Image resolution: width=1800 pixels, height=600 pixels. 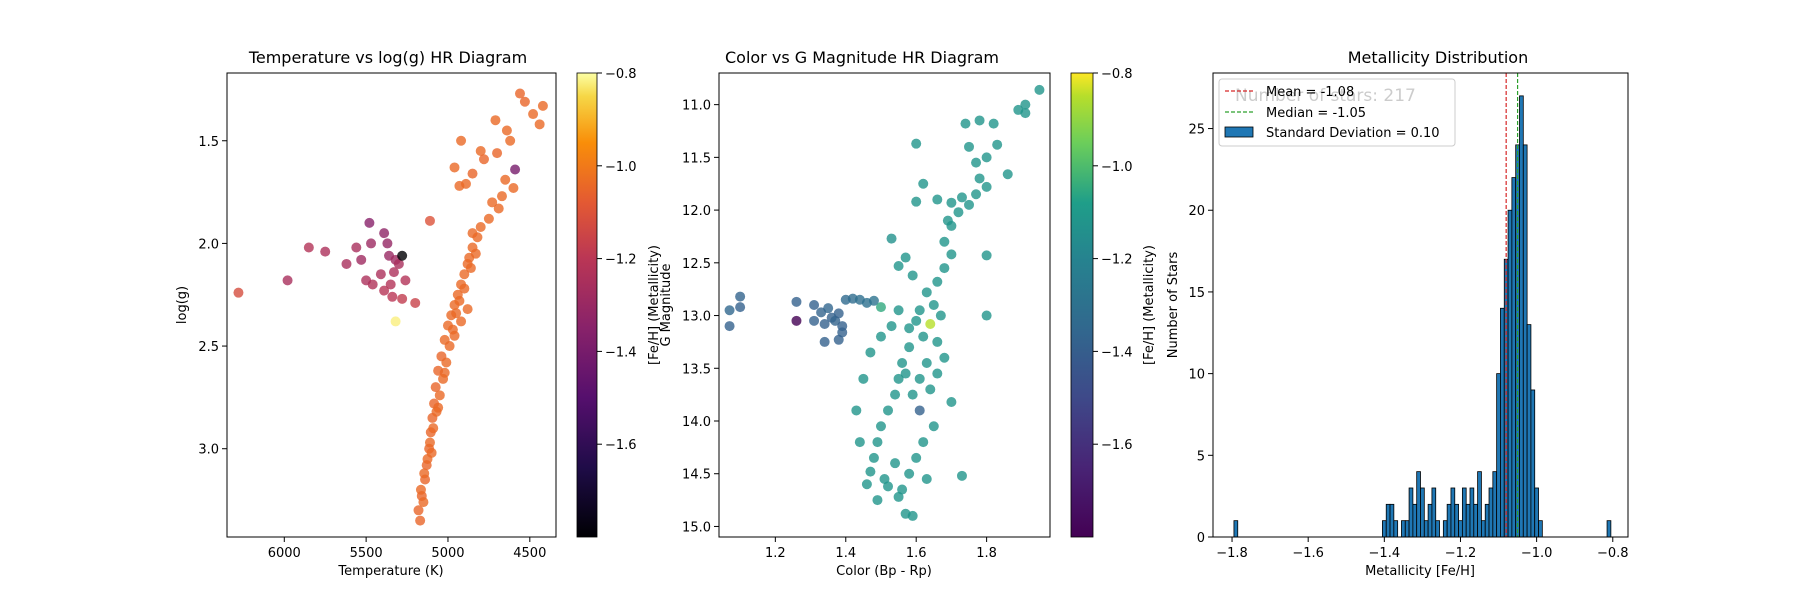 I want to click on panel2-colorbar-frame, so click(x=1082, y=305).